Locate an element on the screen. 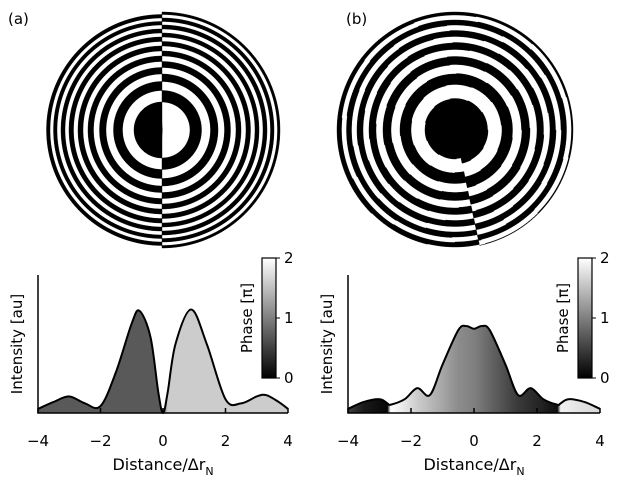 The image size is (618, 482). intensity-curve is located at coordinates (474, 367).